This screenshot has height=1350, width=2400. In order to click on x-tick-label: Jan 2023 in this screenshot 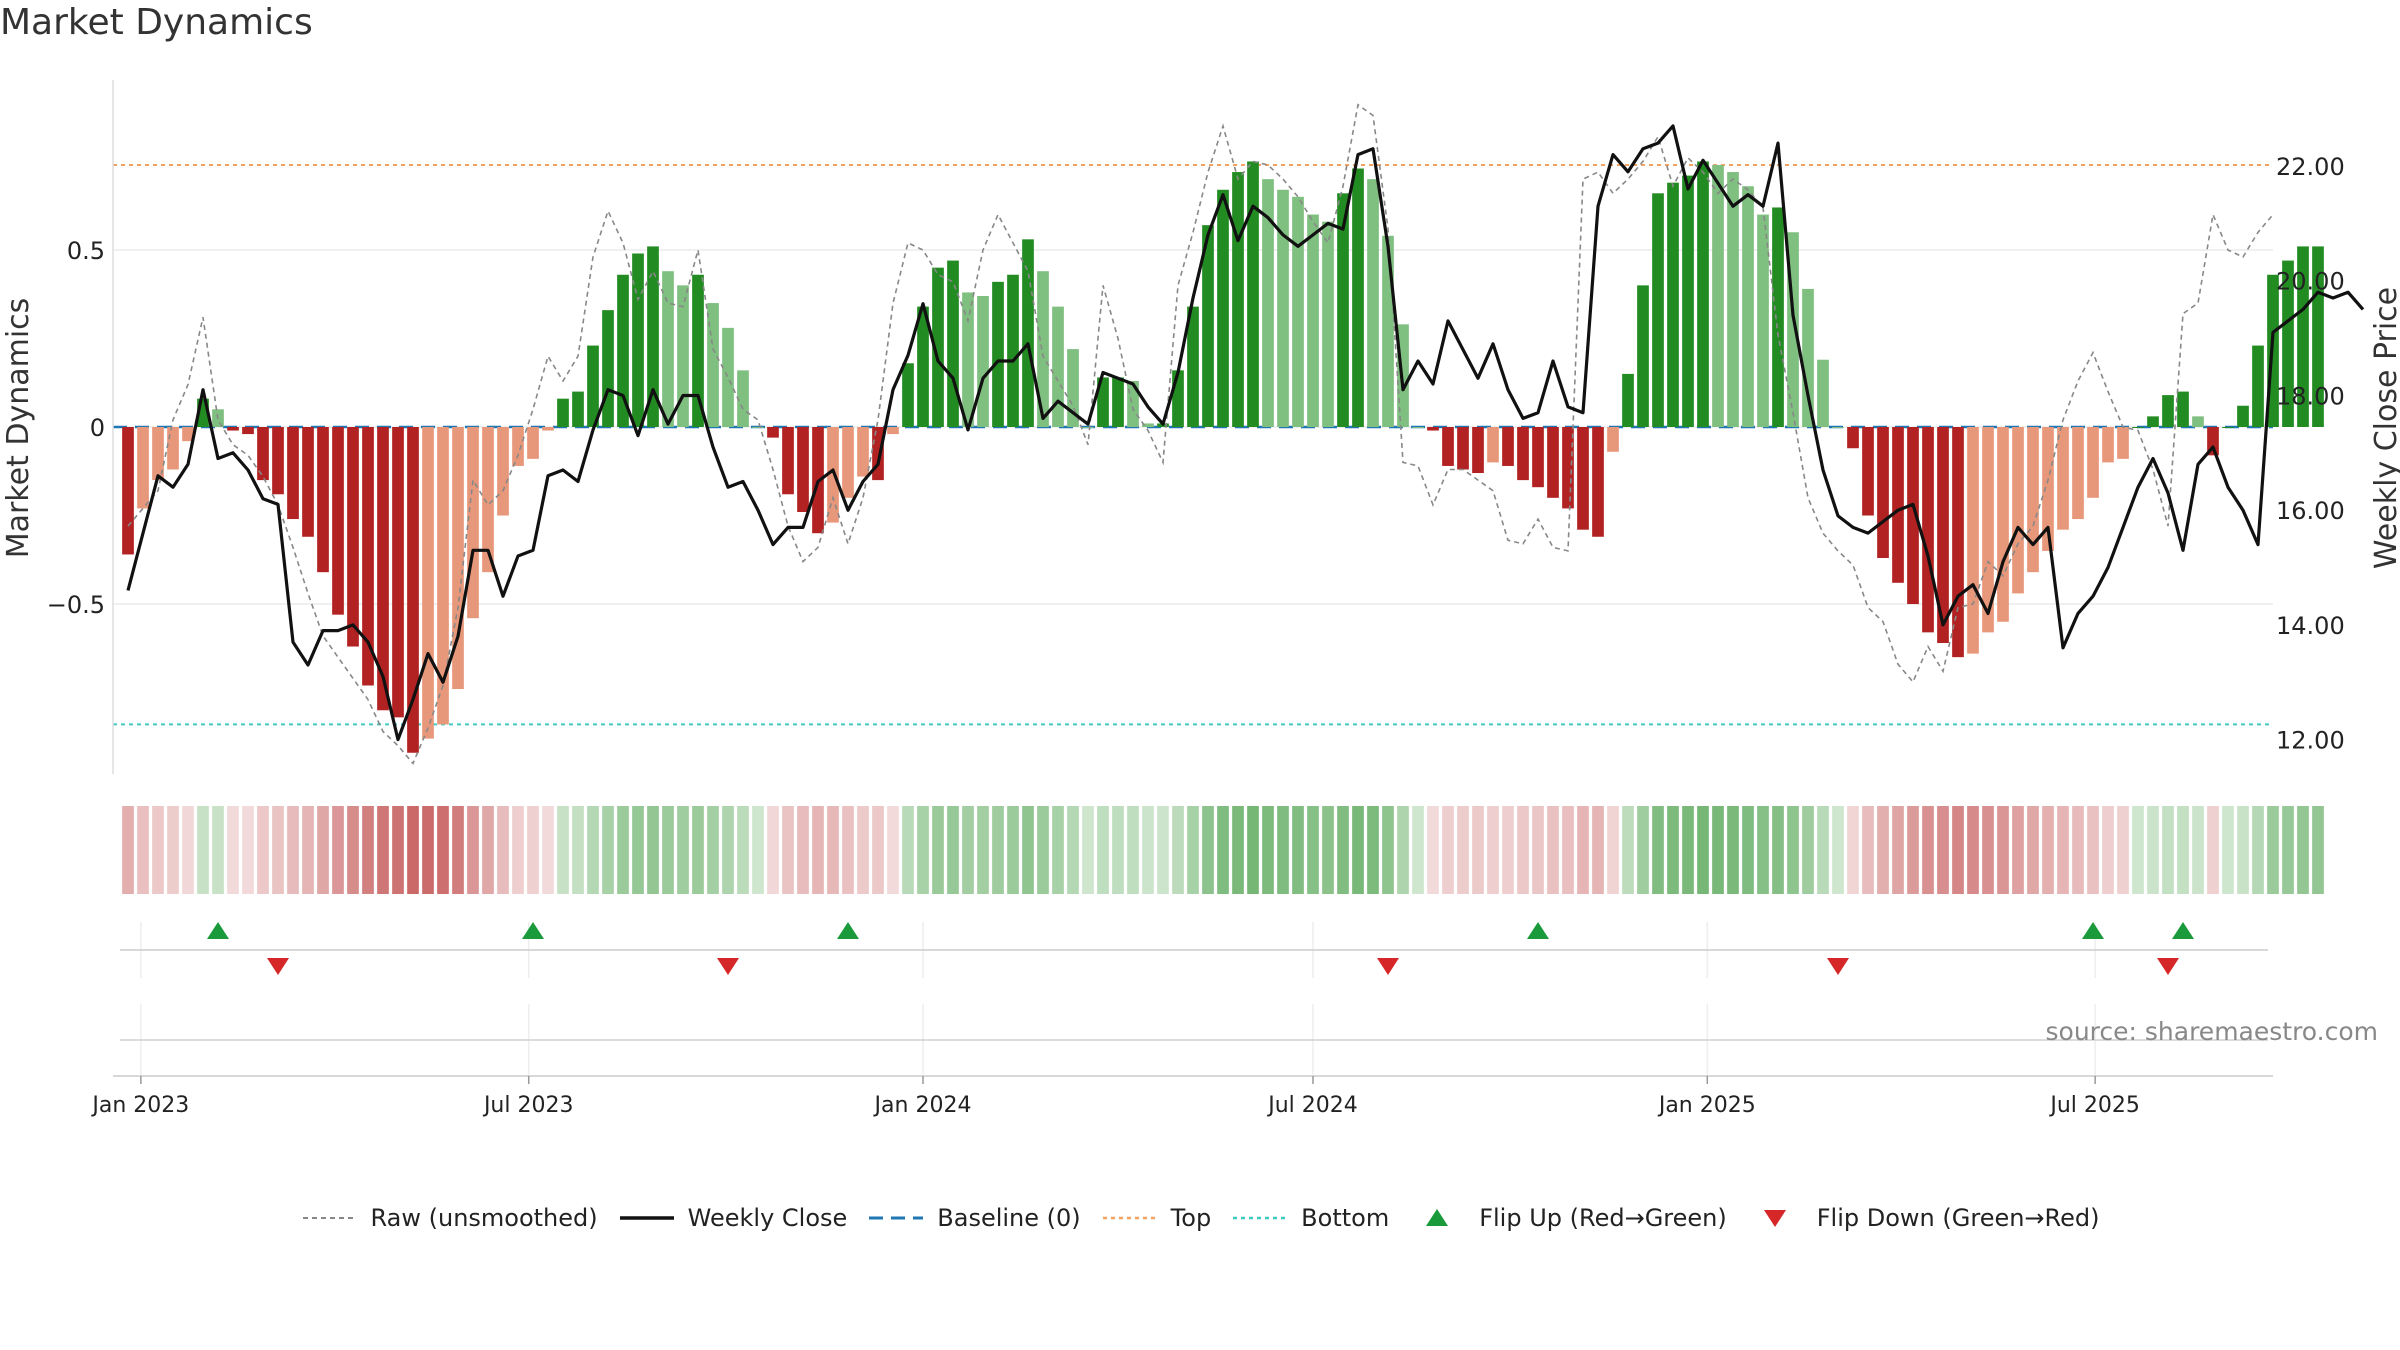, I will do `click(139, 1105)`.